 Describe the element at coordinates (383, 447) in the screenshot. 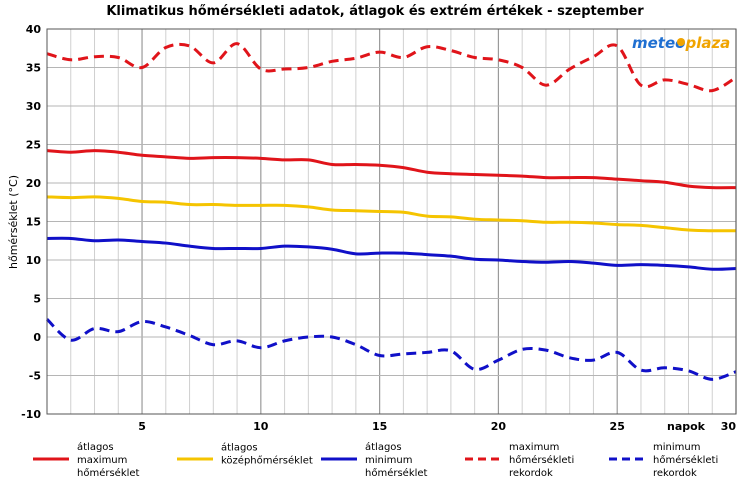

I see `legend-label-avg_min: átlagos` at that location.